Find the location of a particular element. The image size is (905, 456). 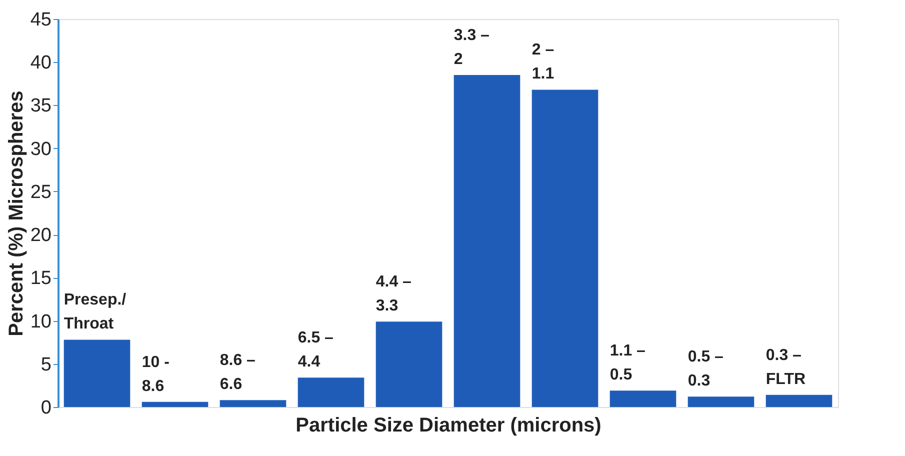

y-tick-label: 5 is located at coordinates (46, 365).